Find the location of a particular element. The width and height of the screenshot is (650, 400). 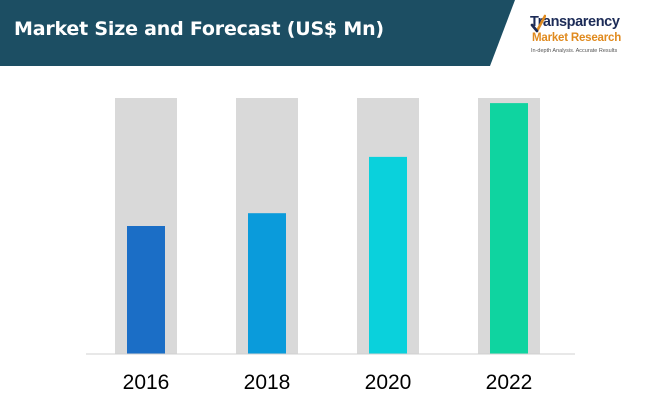

bar-2018 is located at coordinates (267, 283).